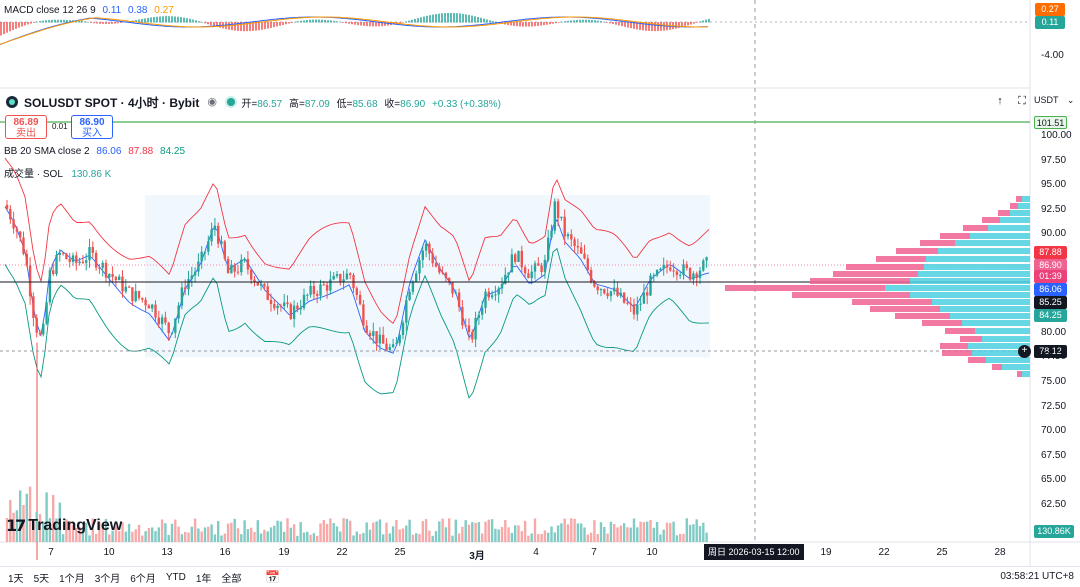 Image resolution: width=1080 pixels, height=587 pixels. I want to click on range-3m: 3个月, so click(107, 579).